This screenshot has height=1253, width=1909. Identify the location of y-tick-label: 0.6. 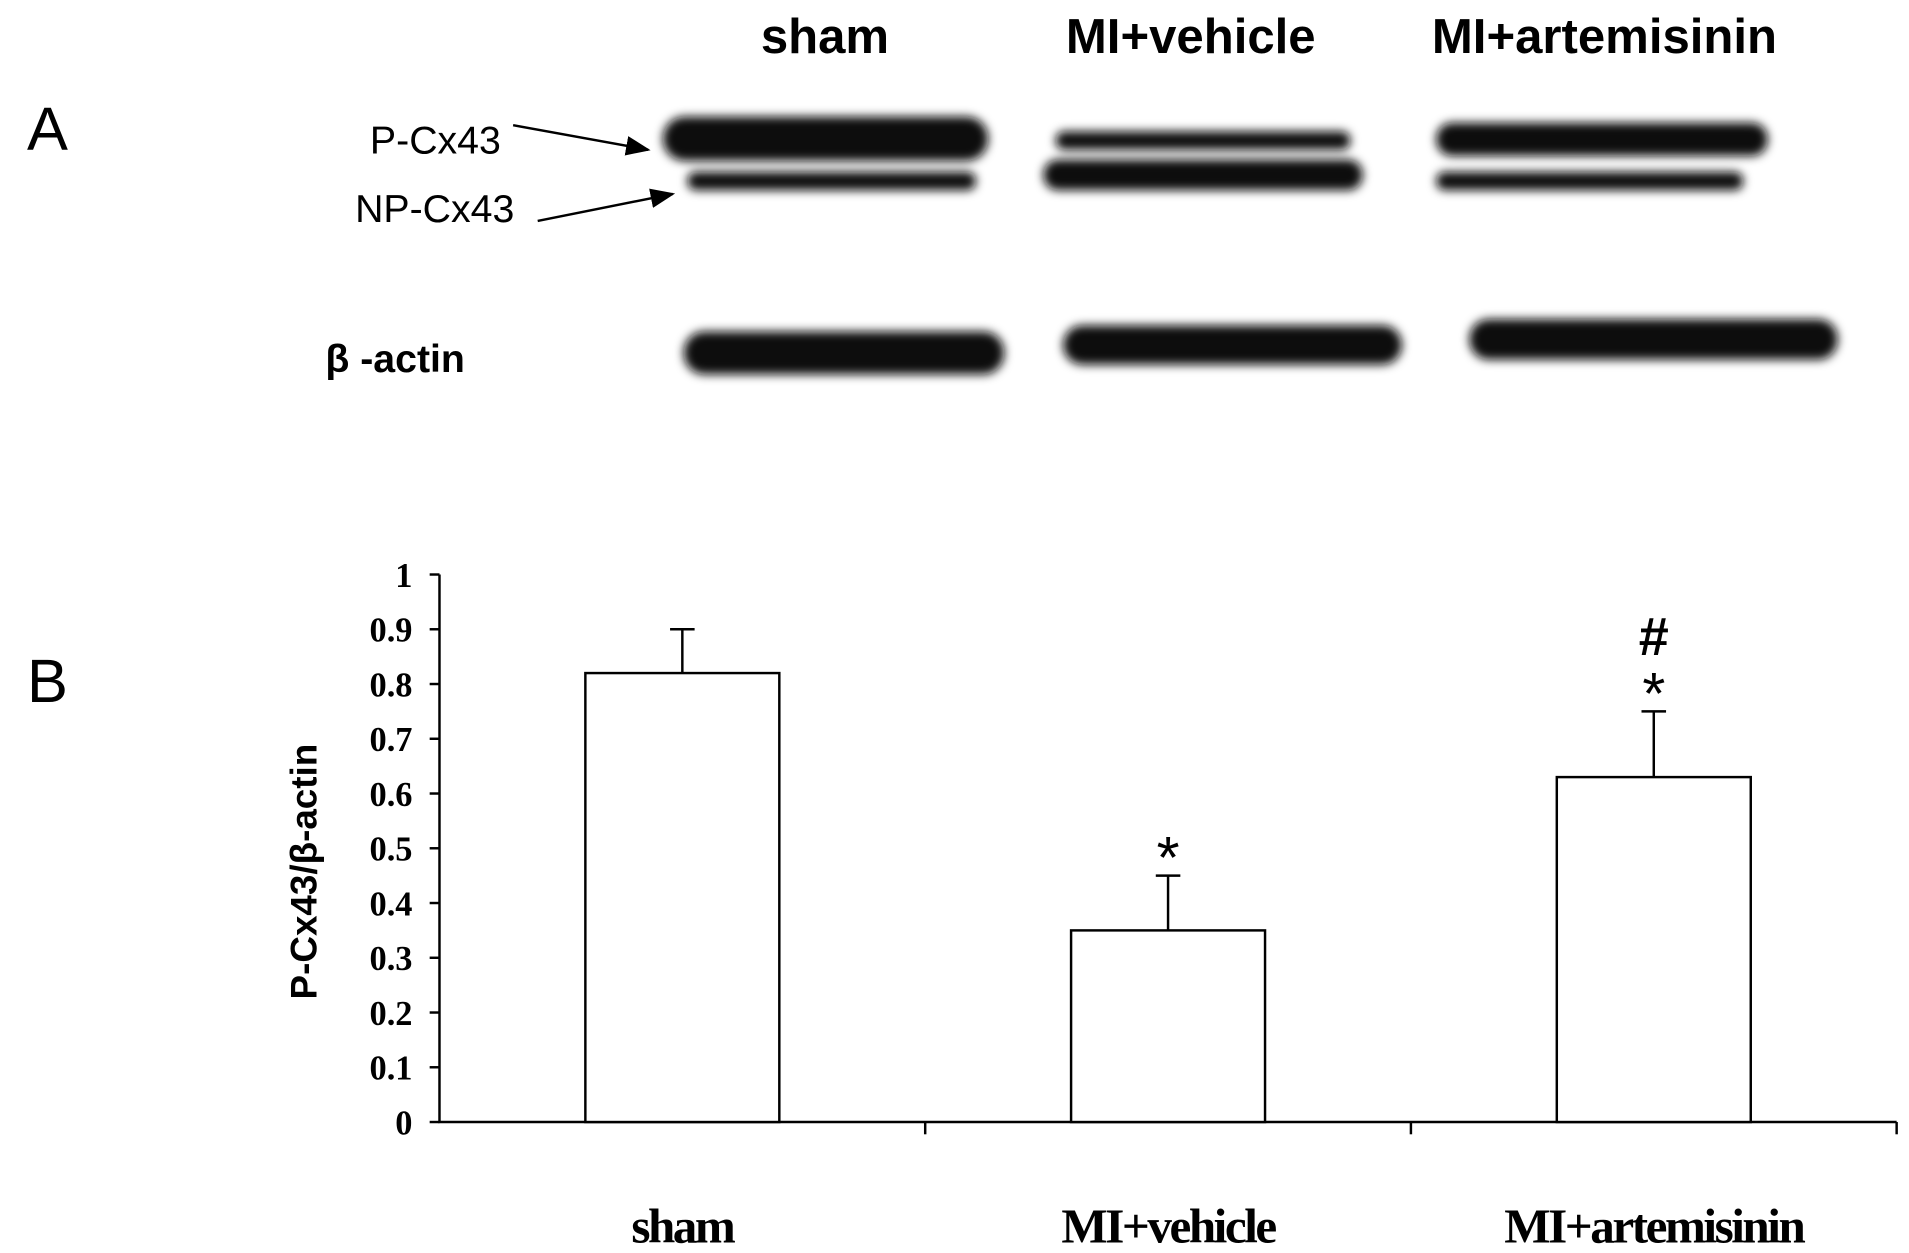
(391, 795).